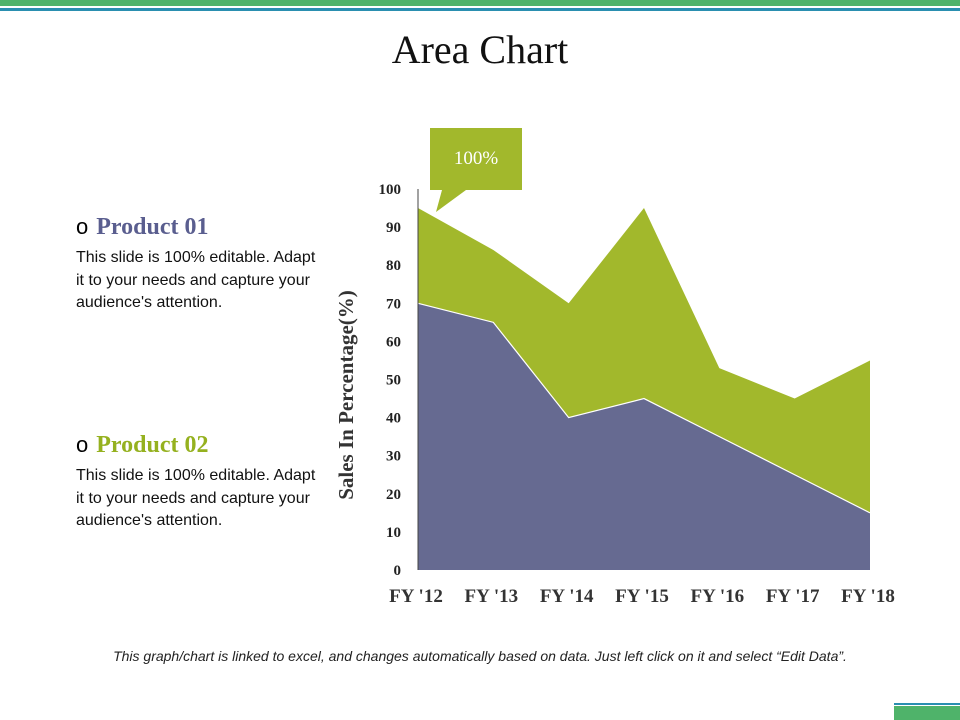 The image size is (960, 720). What do you see at coordinates (393, 228) in the screenshot?
I see `y-tick-label: 90` at bounding box center [393, 228].